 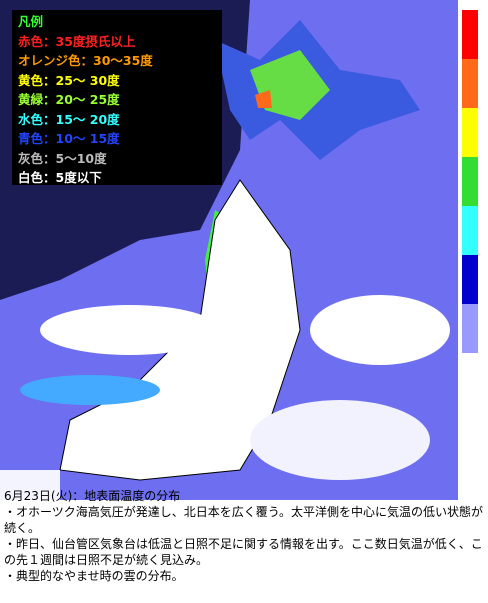 What do you see at coordinates (85, 60) in the screenshot?
I see `legend-item: オレンジ色：30～35度` at bounding box center [85, 60].